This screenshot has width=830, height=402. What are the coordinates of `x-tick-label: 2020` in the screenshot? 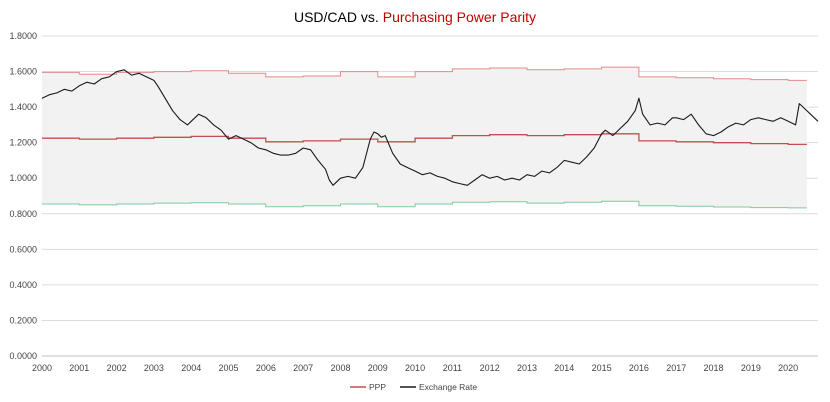 It's located at (788, 368).